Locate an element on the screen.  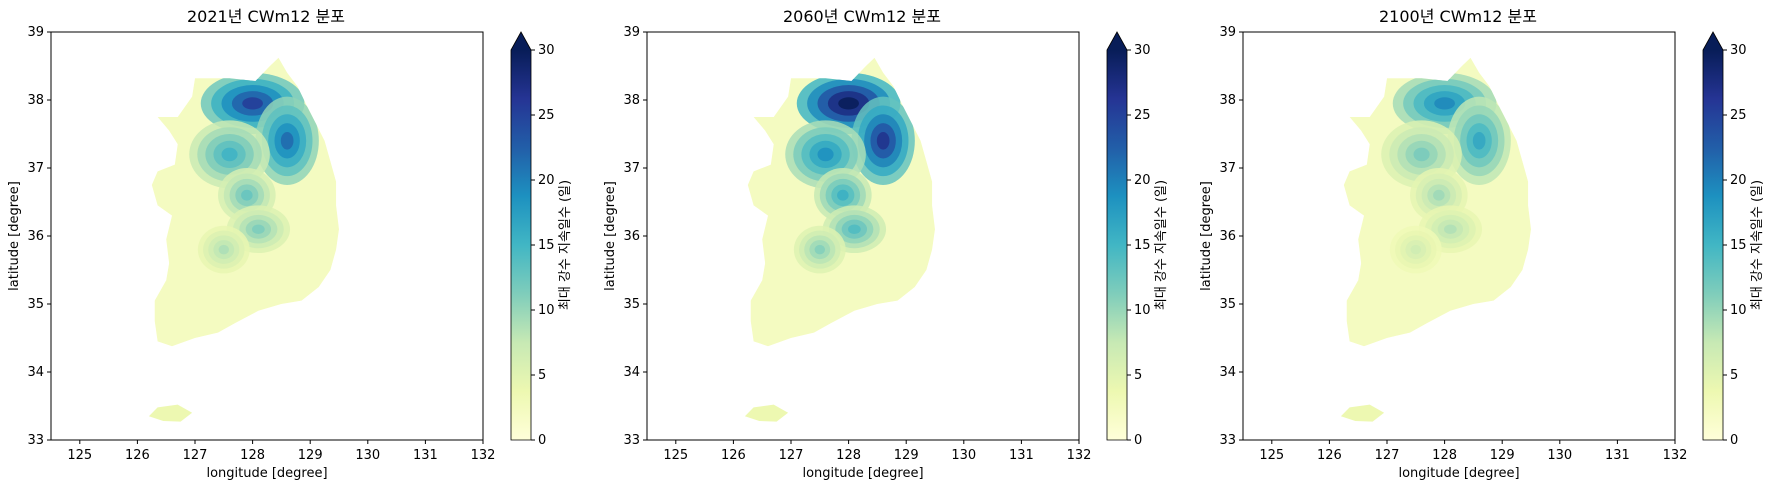
x-axis-ticks: 125 126 127 128 129 130 131 132 is located at coordinates (1473, 451).